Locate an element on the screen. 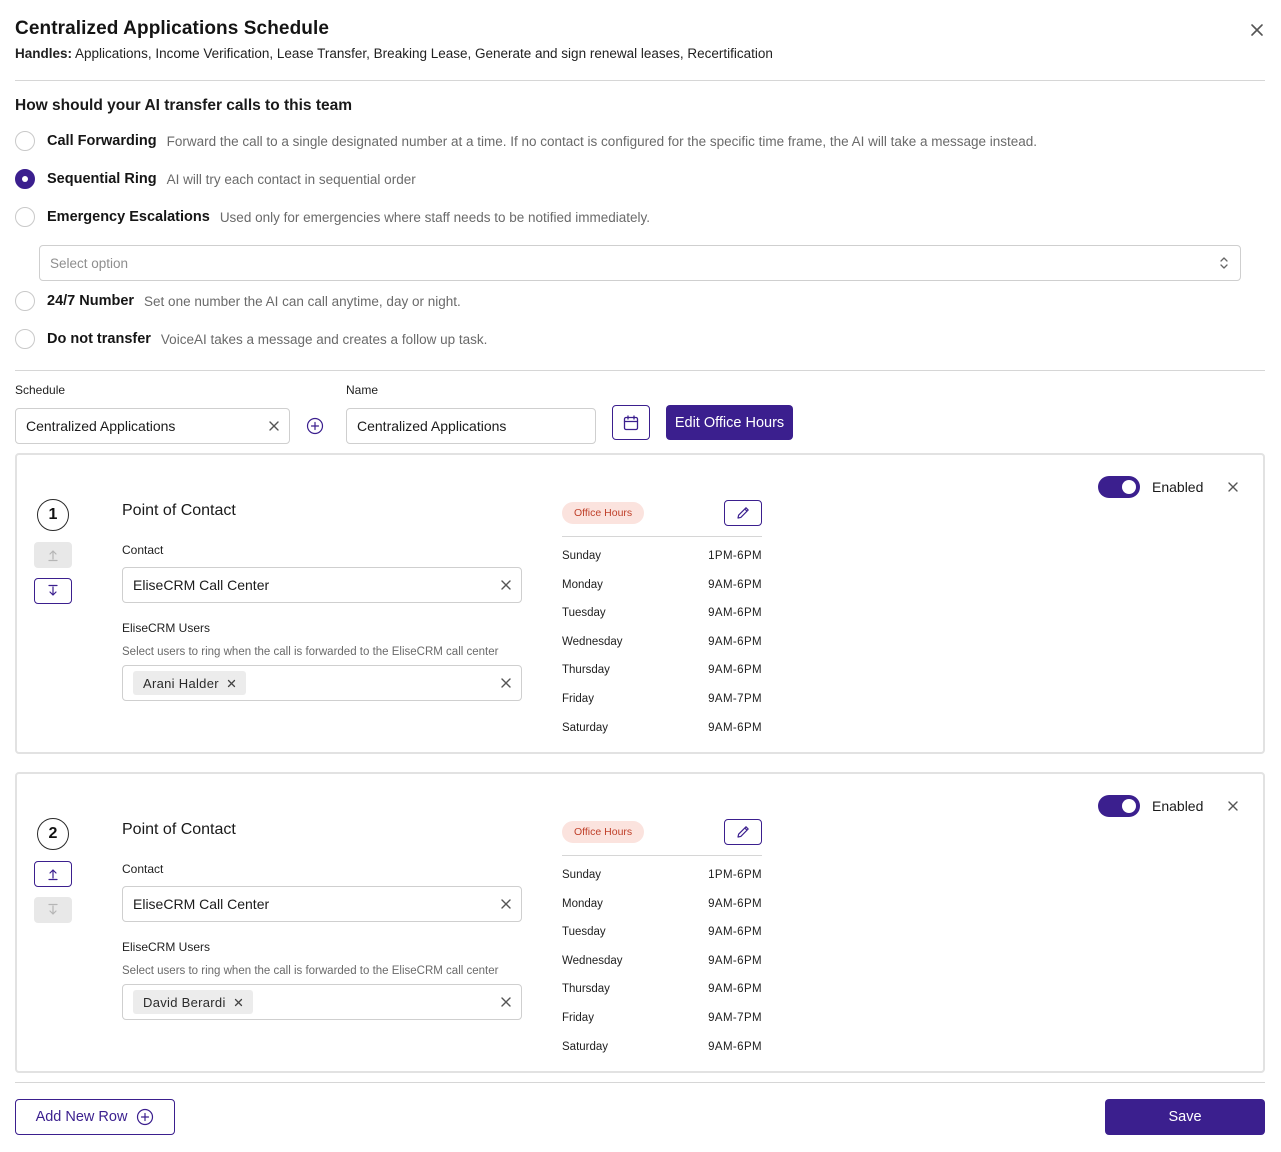  add-schedule-icon is located at coordinates (315, 426).